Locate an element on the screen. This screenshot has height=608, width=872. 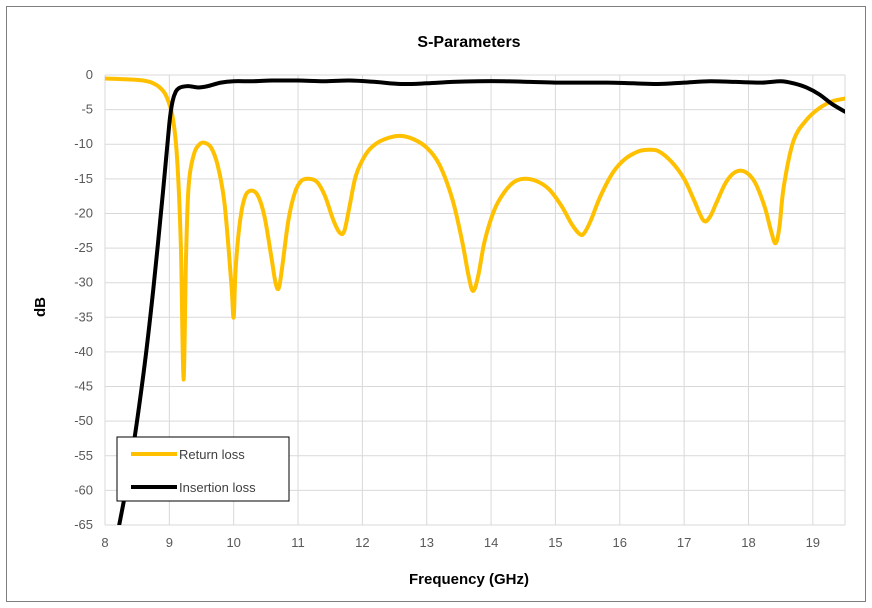
legend: Return loss Insertion loss is located at coordinates (203, 469).